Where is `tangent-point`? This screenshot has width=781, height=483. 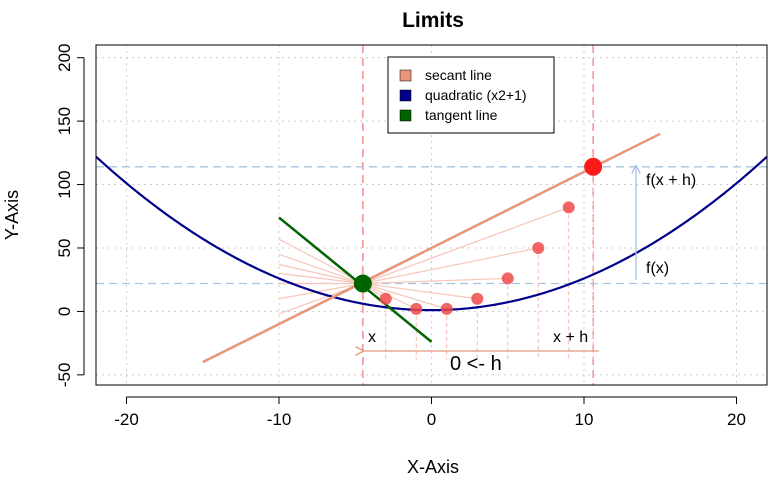 tangent-point is located at coordinates (362, 283).